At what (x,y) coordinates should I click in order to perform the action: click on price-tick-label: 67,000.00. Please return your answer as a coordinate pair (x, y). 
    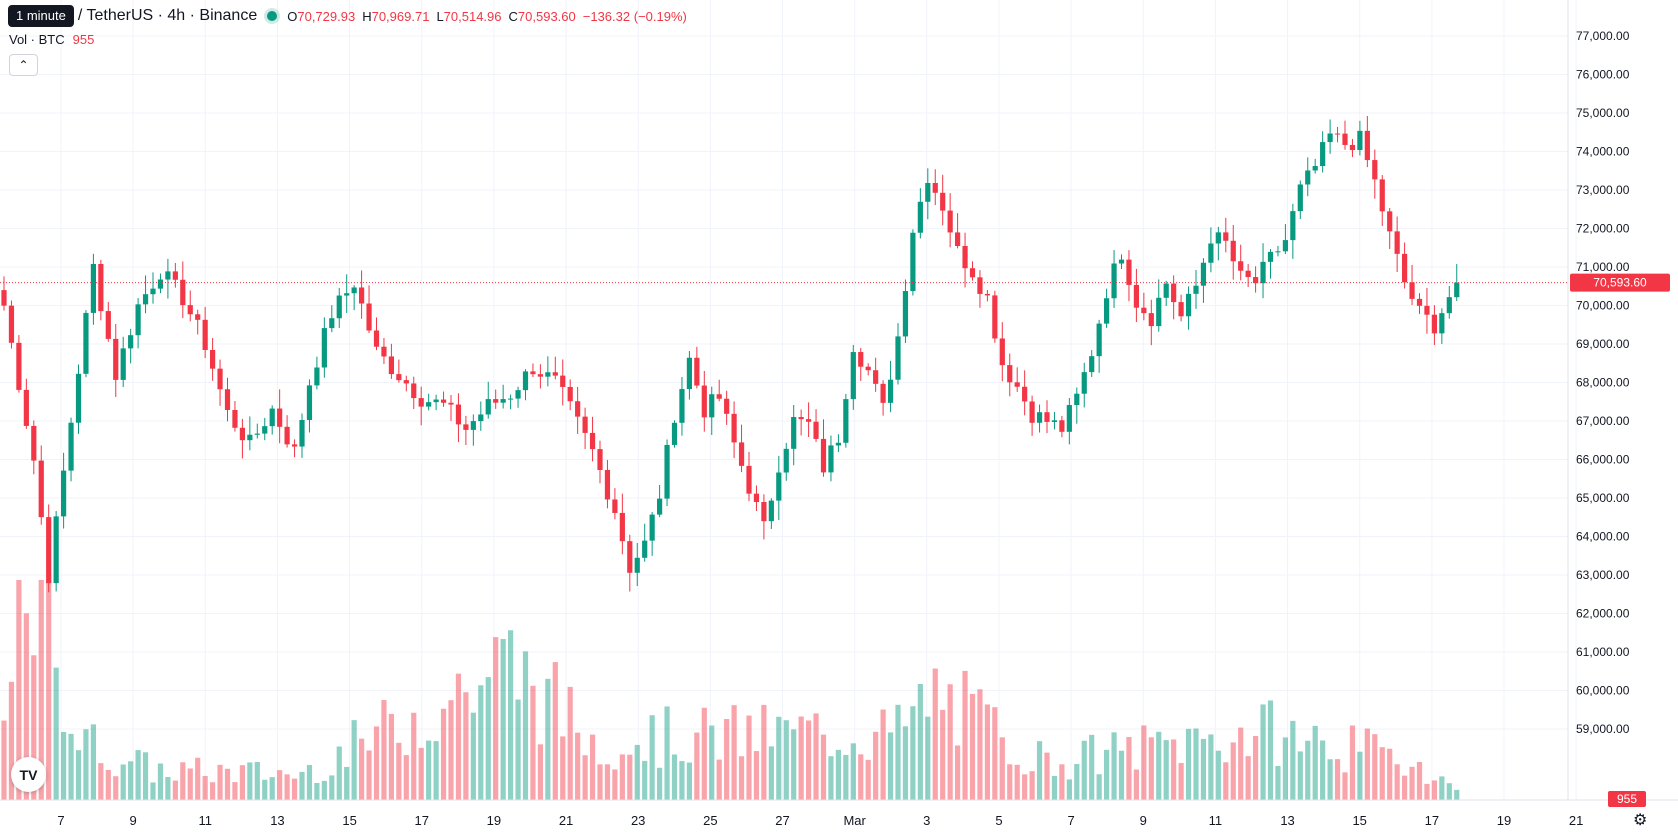
    Looking at the image, I should click on (1603, 421).